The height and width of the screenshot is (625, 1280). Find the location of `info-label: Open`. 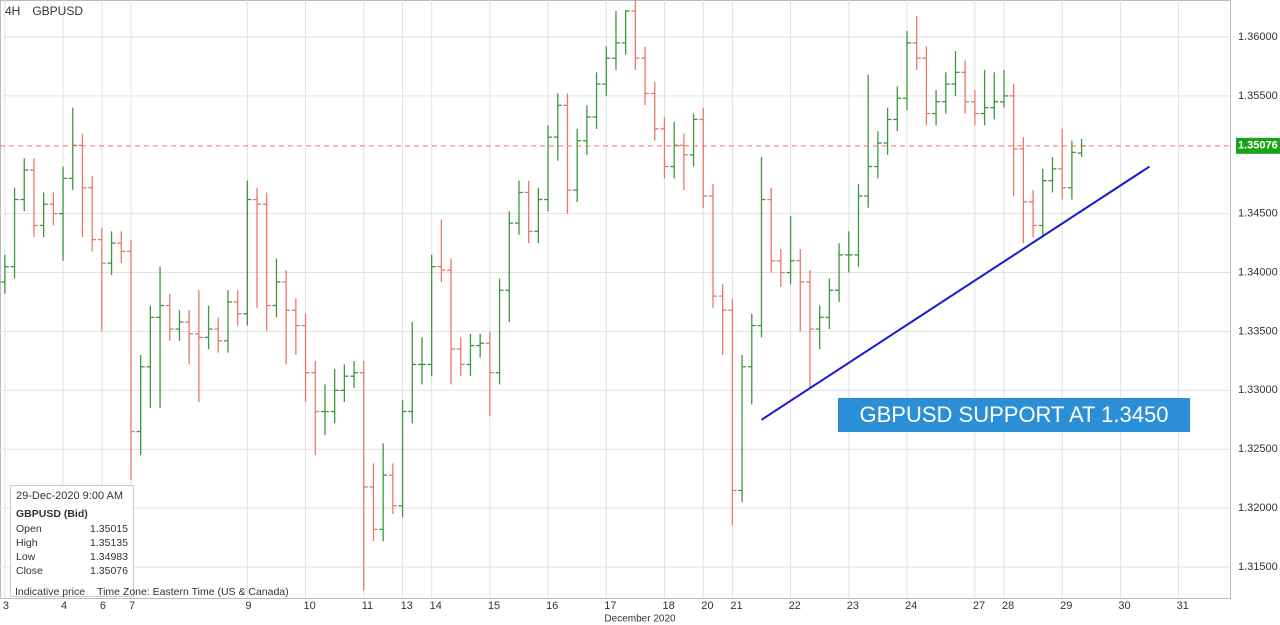

info-label: Open is located at coordinates (29, 529).